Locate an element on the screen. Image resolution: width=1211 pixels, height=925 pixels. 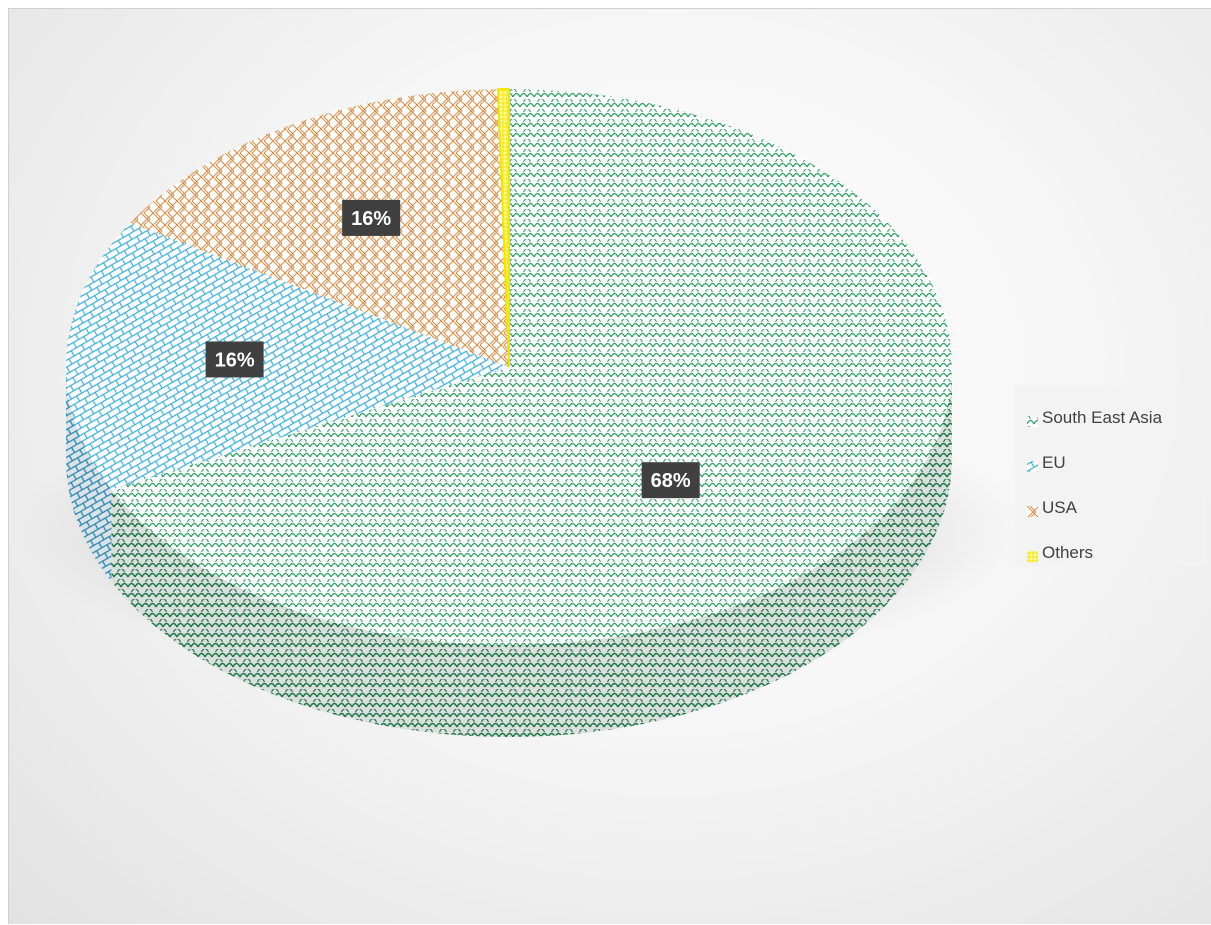
legend-item-usa: USA is located at coordinates (1117, 507).